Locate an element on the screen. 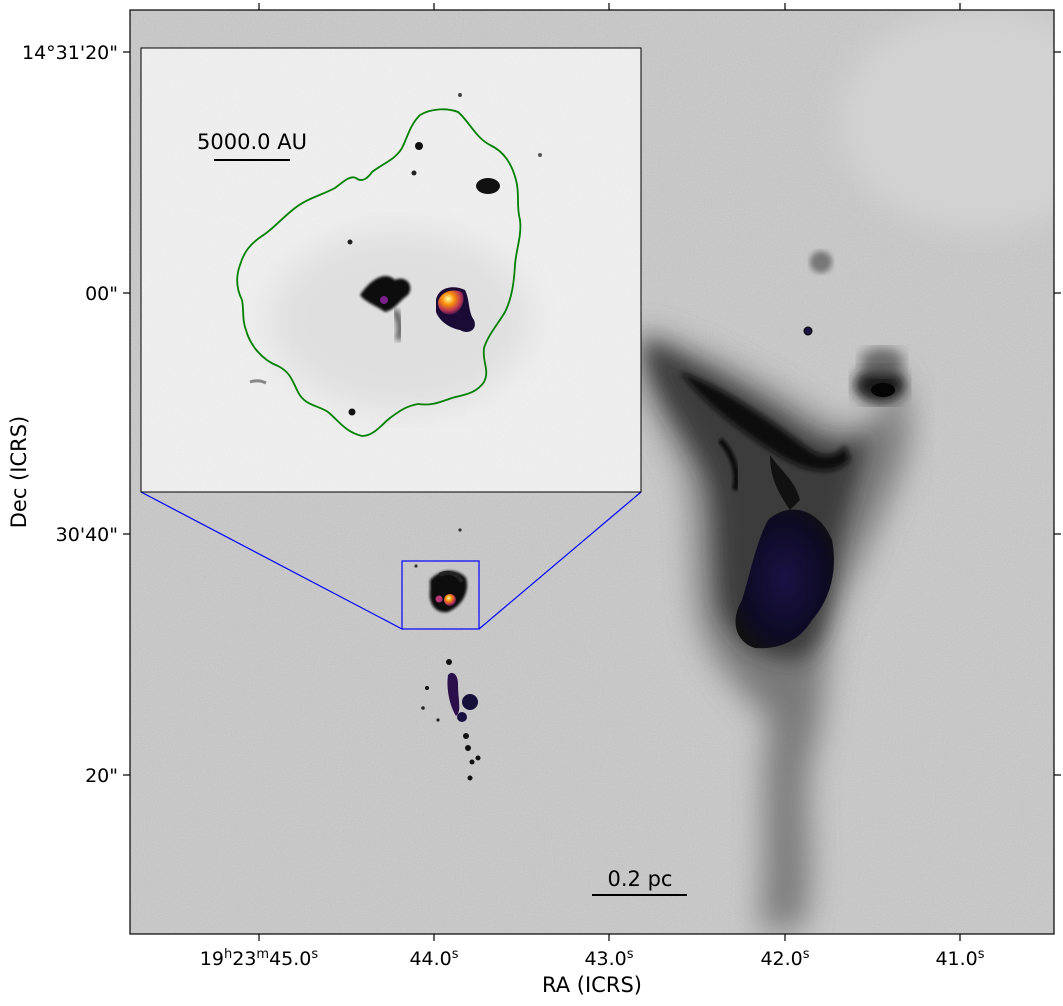 This screenshot has height=1006, width=1063. inset-scalebar: 5000.0 AU is located at coordinates (252, 145).